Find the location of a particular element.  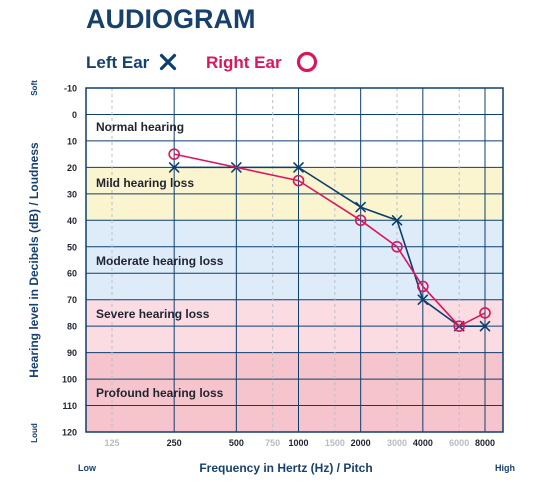

band-label-3: Severe hearing loss is located at coordinates (153, 314).